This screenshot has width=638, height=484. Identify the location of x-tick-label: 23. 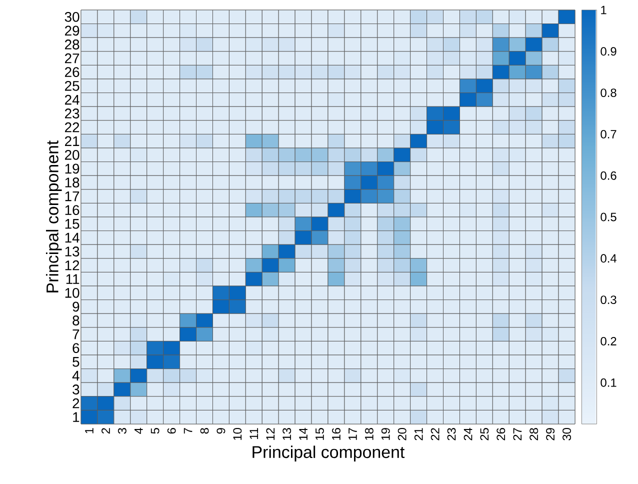
(451, 434).